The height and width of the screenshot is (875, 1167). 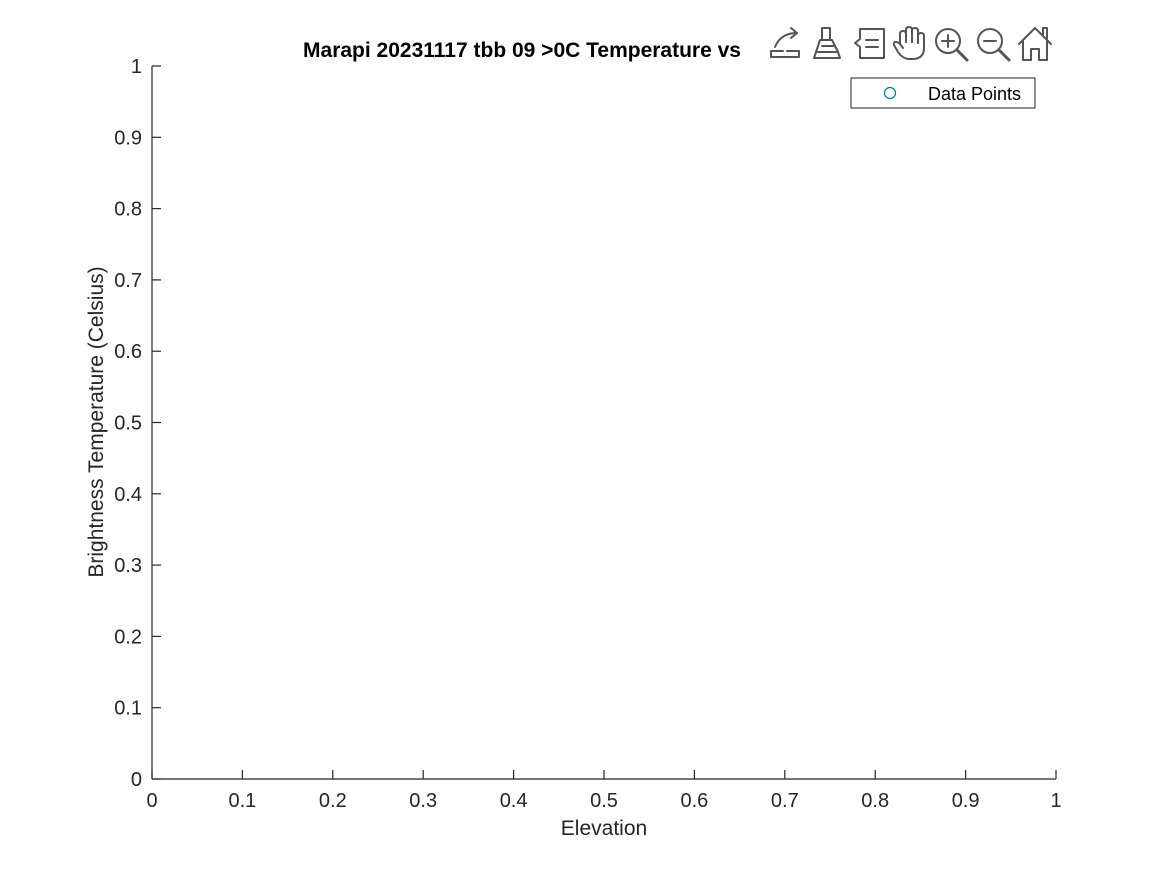 What do you see at coordinates (423, 801) in the screenshot?
I see `x-tick-label: 0.3` at bounding box center [423, 801].